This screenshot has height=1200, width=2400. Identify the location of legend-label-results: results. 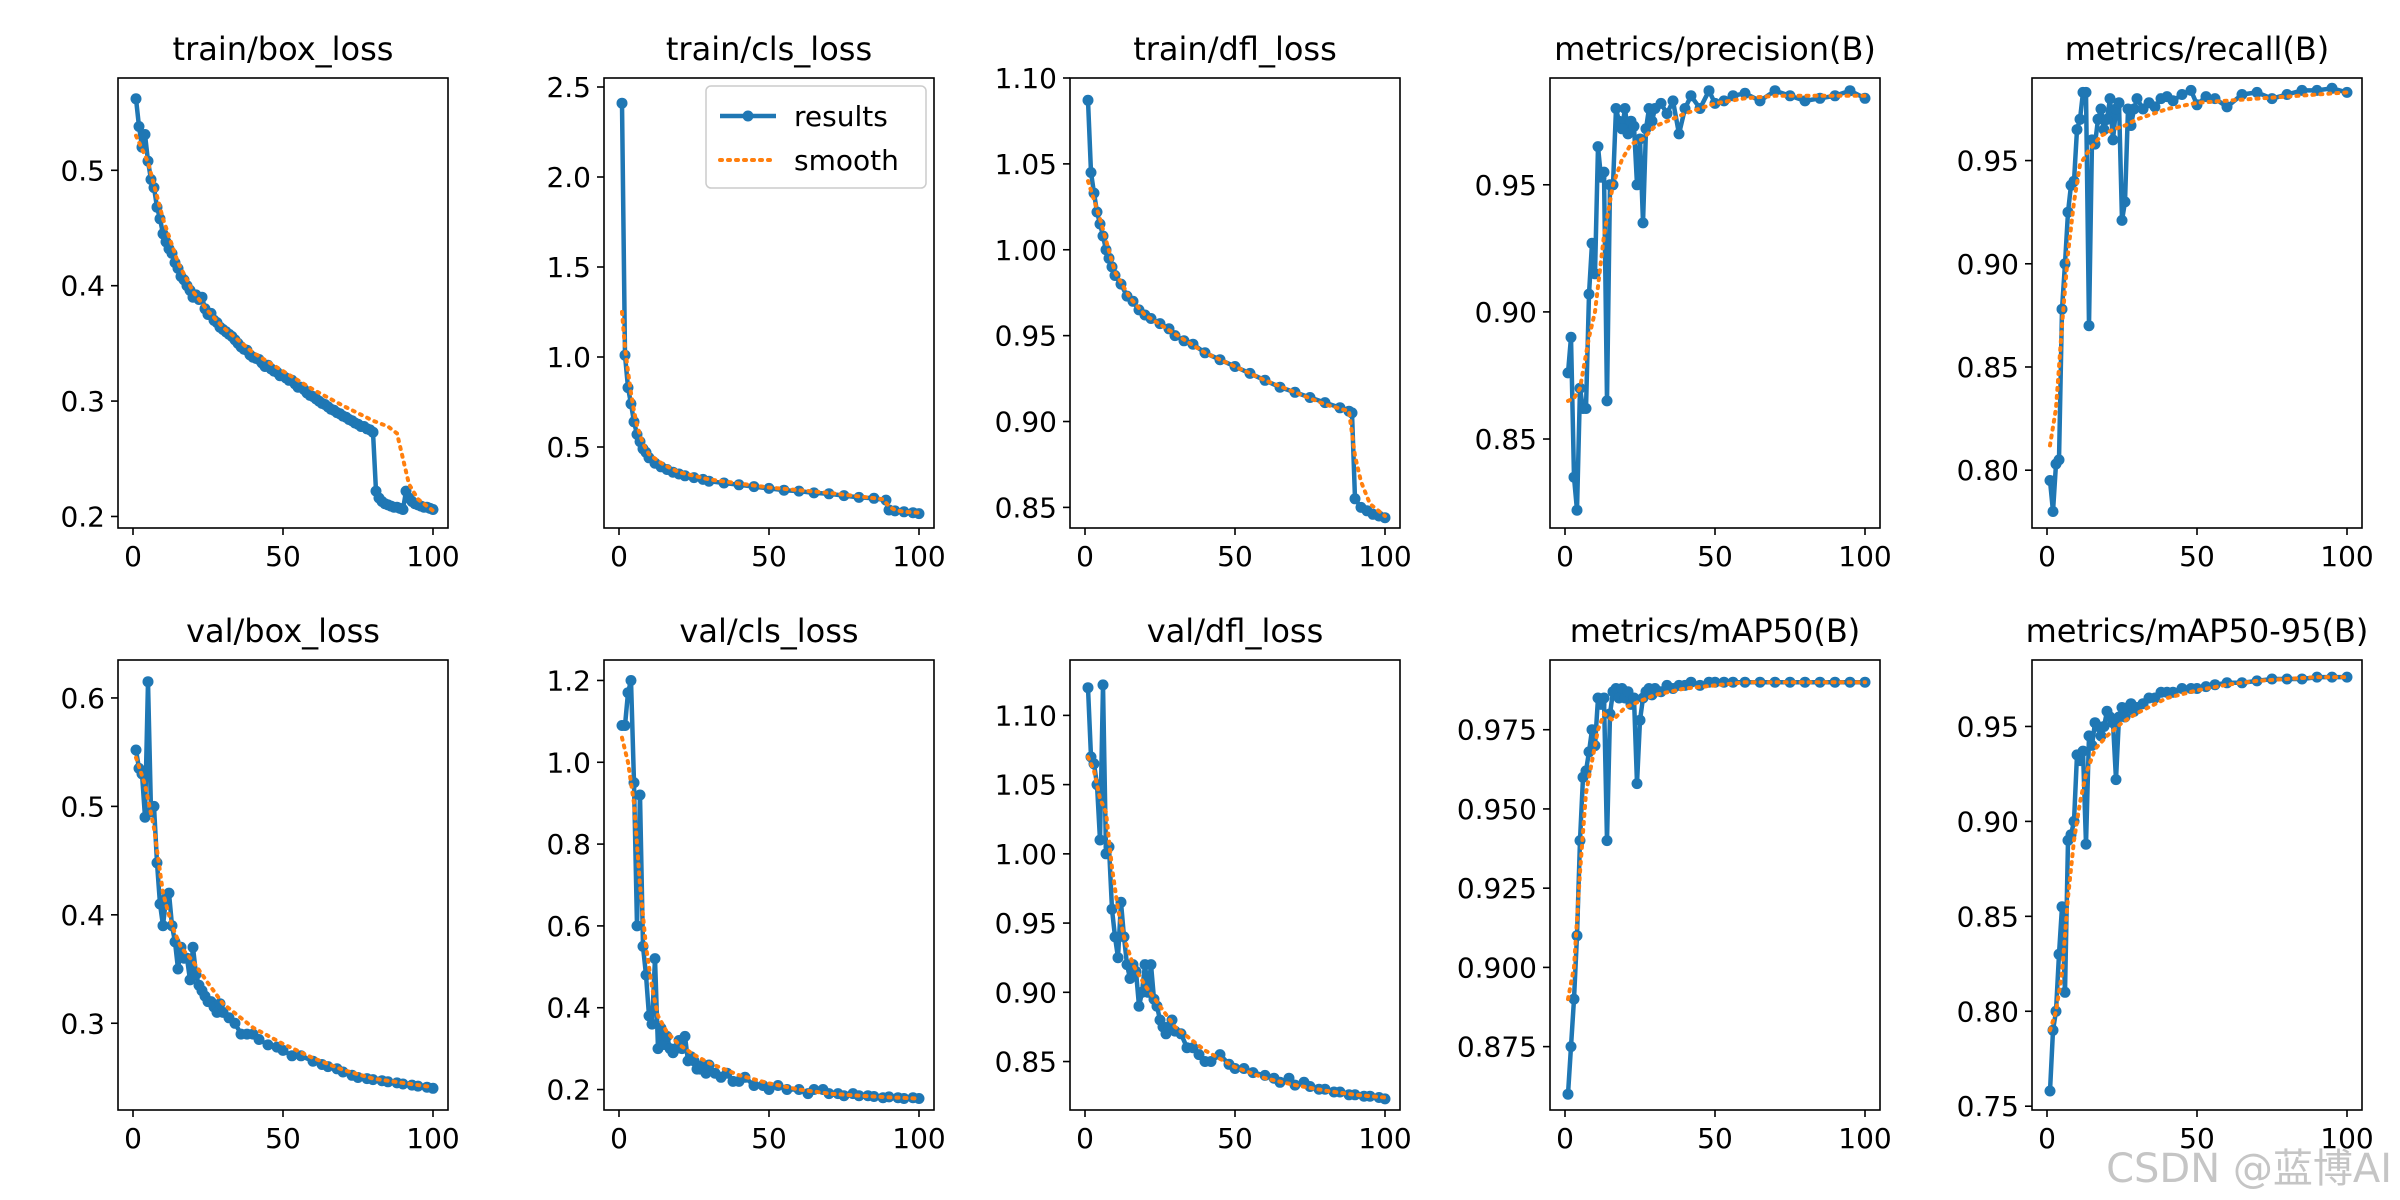
(841, 116).